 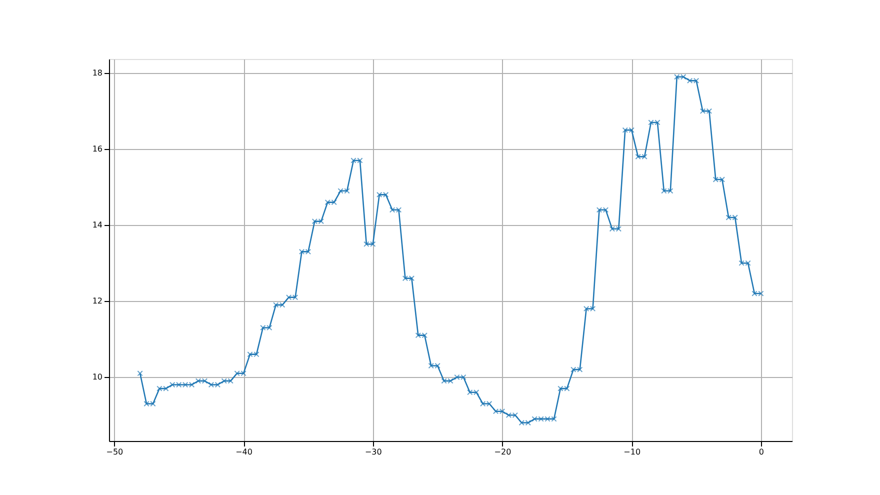 What do you see at coordinates (97, 301) in the screenshot?
I see `y-tick-label: 12` at bounding box center [97, 301].